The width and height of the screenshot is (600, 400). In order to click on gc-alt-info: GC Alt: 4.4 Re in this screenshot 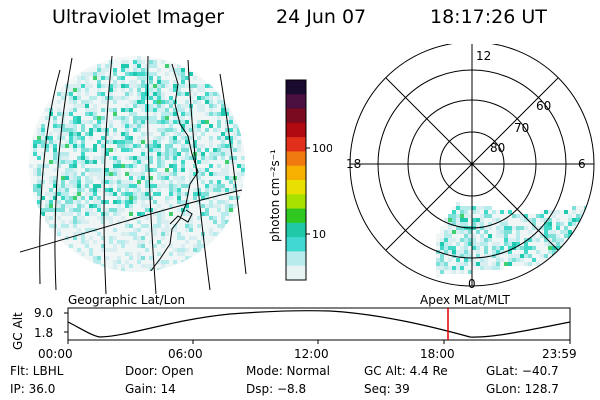, I will do `click(406, 371)`.